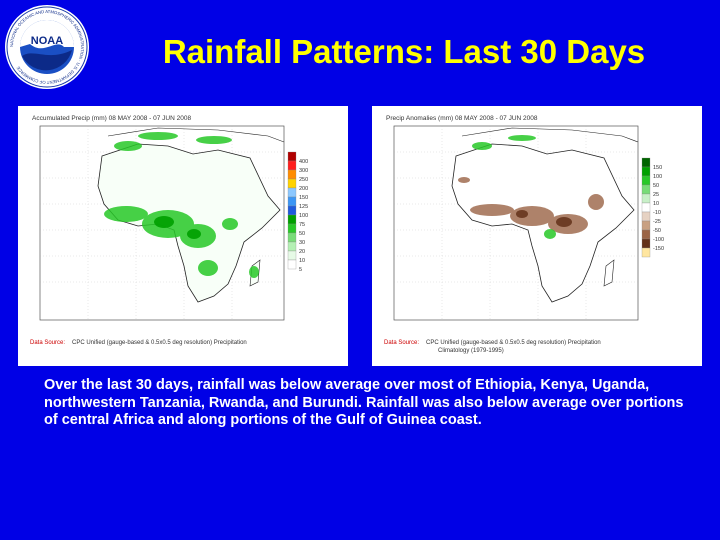 The image size is (720, 540). Describe the element at coordinates (303, 189) in the screenshot. I see `legend-label: 200` at that location.